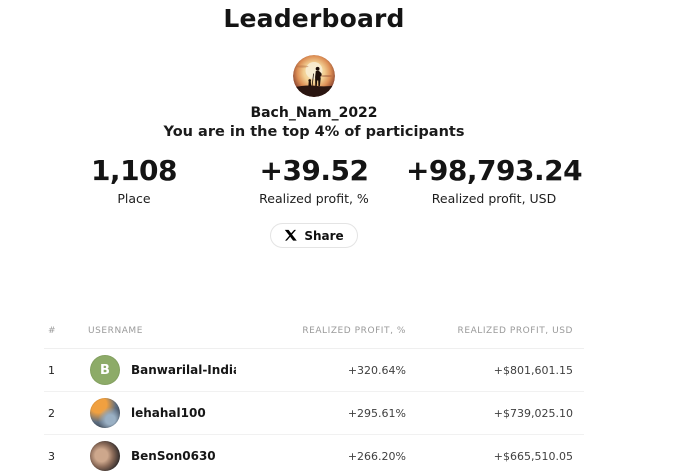 This screenshot has height=475, width=690. What do you see at coordinates (376, 413) in the screenshot?
I see `row-profit-pct: +295.61%` at bounding box center [376, 413].